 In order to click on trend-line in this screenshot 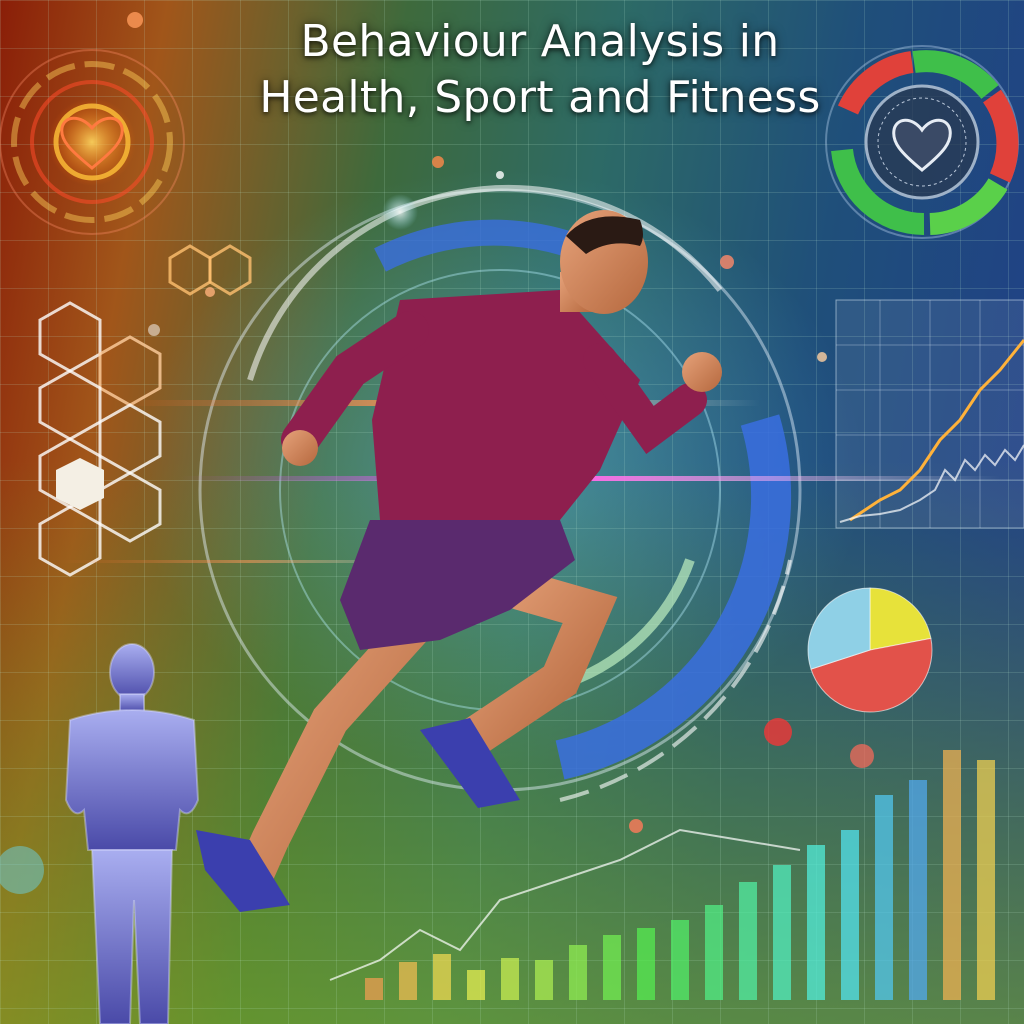, I will do `click(565, 904)`.